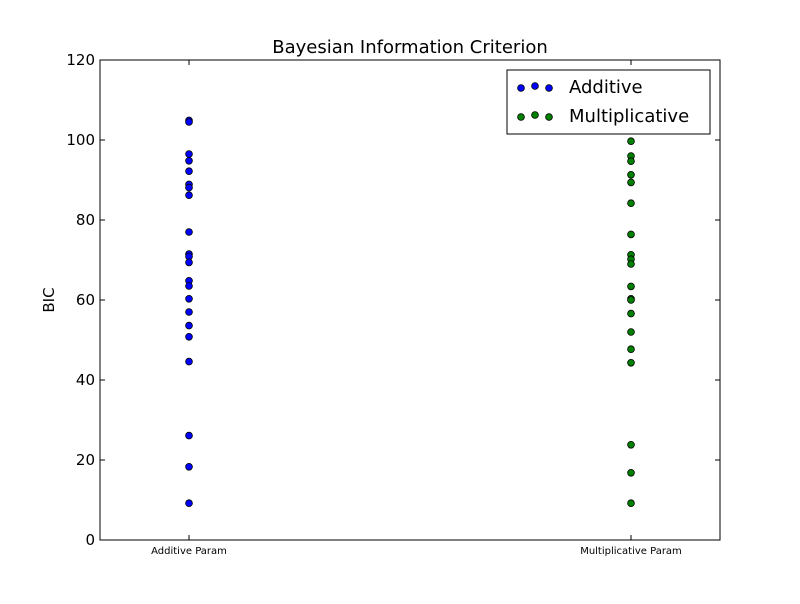  I want to click on legend-label-additive: Additive, so click(606, 87).